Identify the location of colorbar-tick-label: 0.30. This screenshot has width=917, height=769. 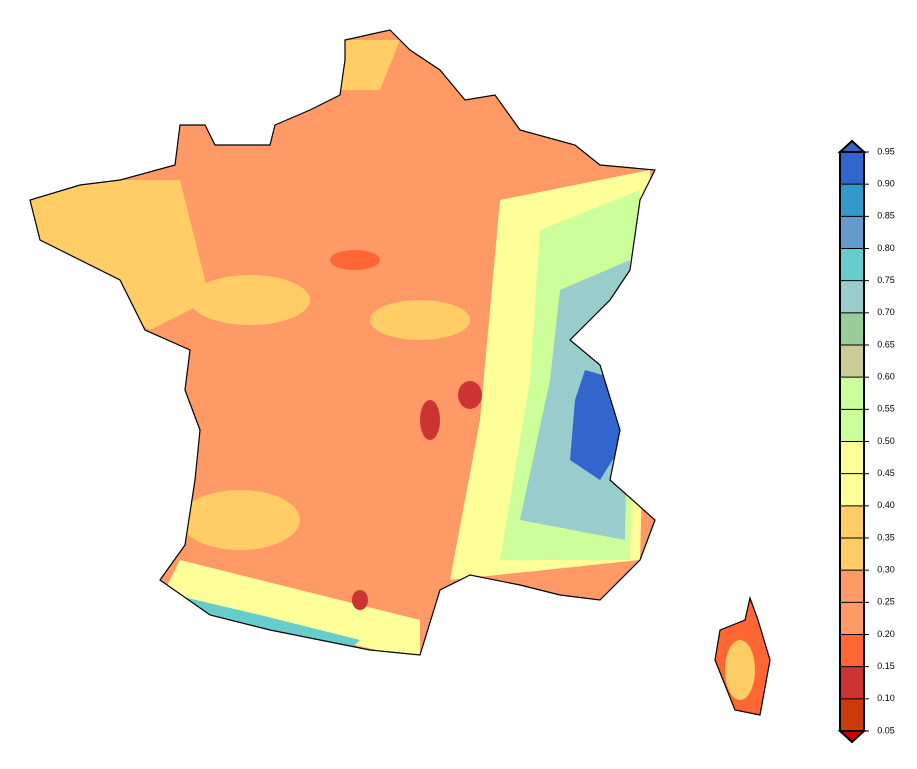
(886, 570).